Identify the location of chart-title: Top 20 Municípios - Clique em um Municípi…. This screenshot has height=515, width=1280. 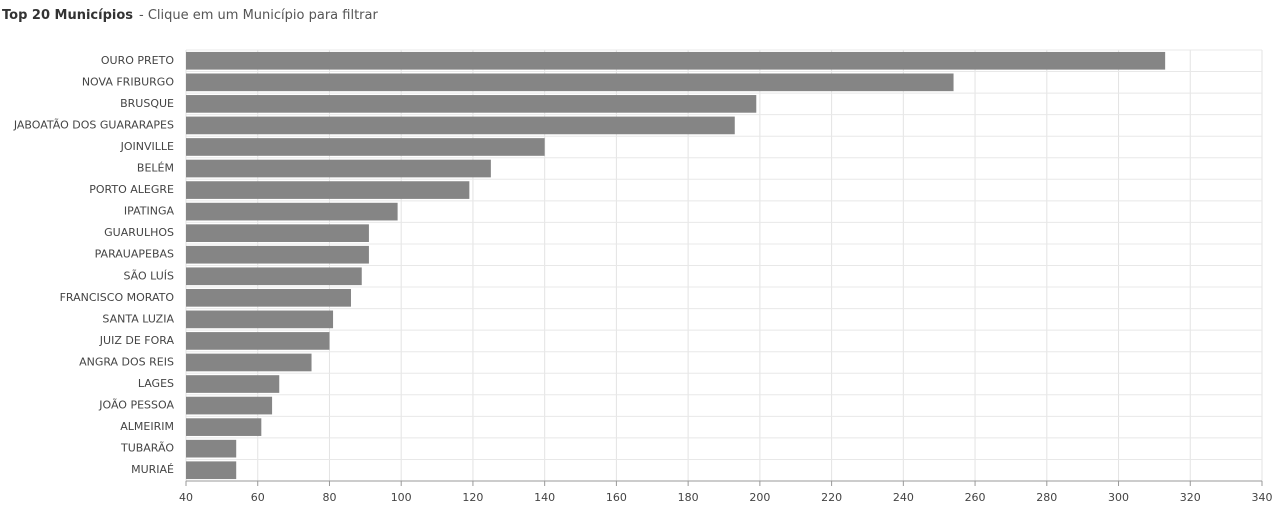
(190, 15).